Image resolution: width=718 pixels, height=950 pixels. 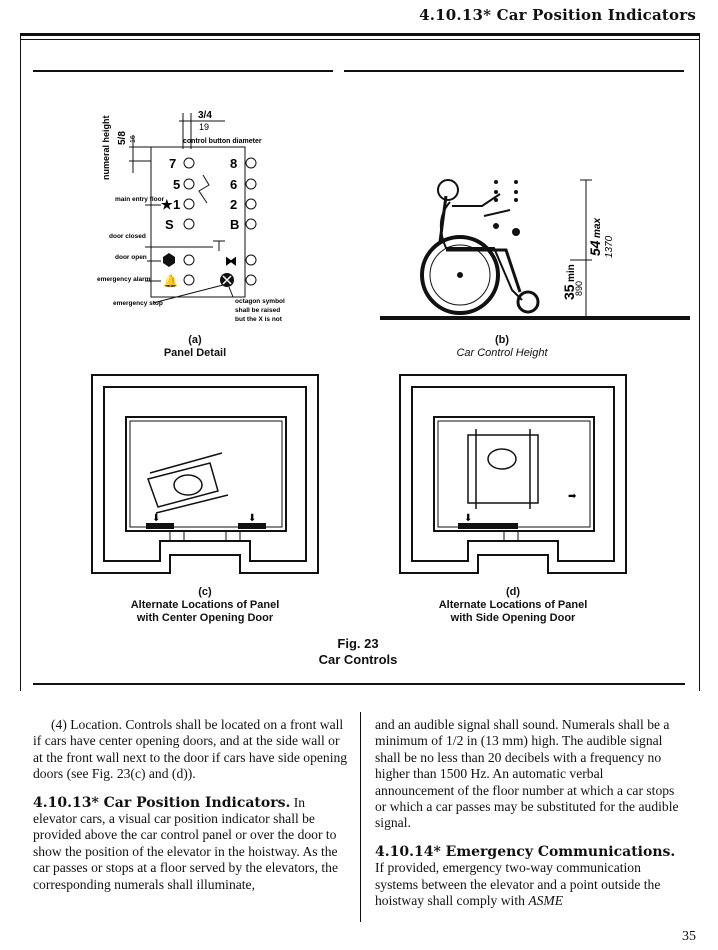 What do you see at coordinates (127, 236) in the screenshot?
I see `label-door-closed: door closed` at bounding box center [127, 236].